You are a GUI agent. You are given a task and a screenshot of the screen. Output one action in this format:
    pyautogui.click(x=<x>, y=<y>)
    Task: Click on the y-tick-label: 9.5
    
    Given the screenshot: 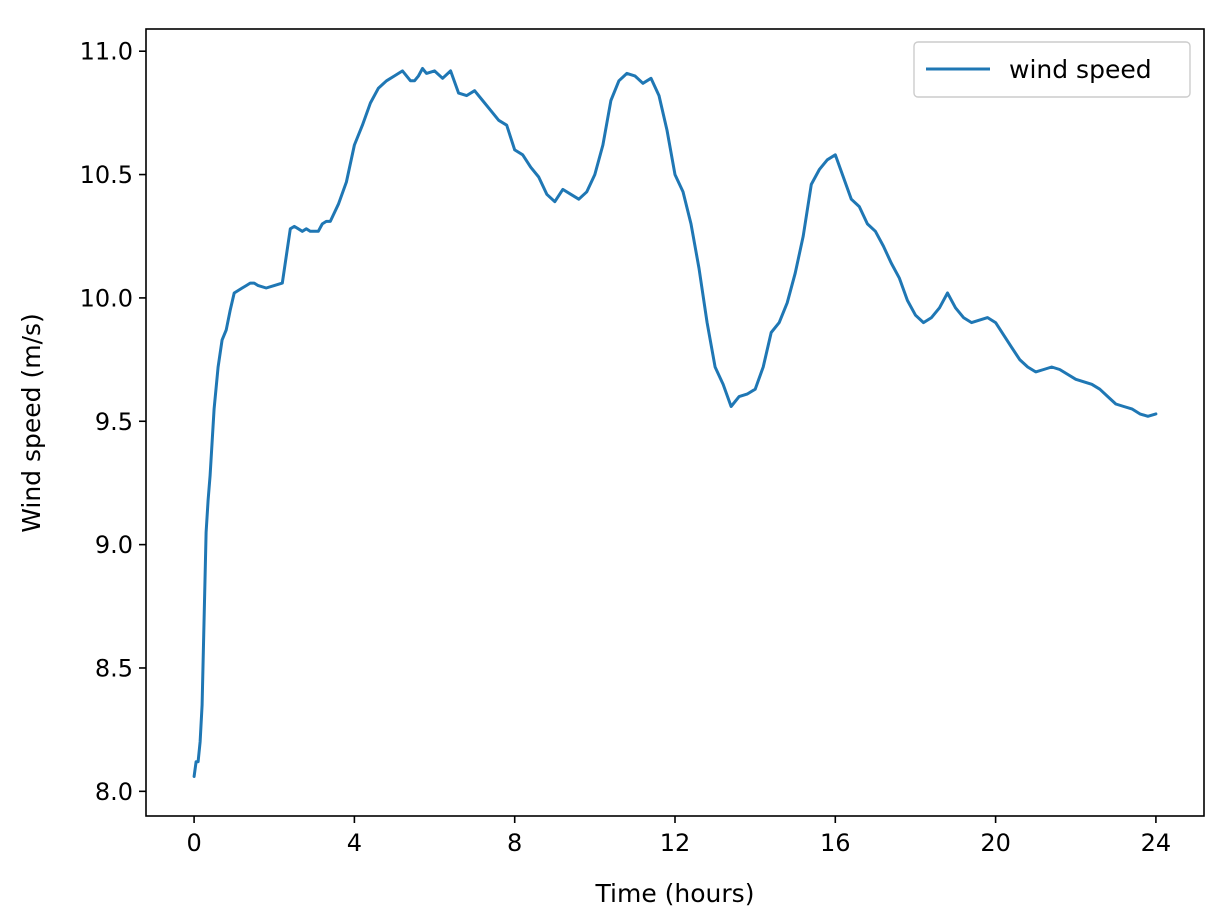 What is the action you would take?
    pyautogui.click(x=114, y=422)
    